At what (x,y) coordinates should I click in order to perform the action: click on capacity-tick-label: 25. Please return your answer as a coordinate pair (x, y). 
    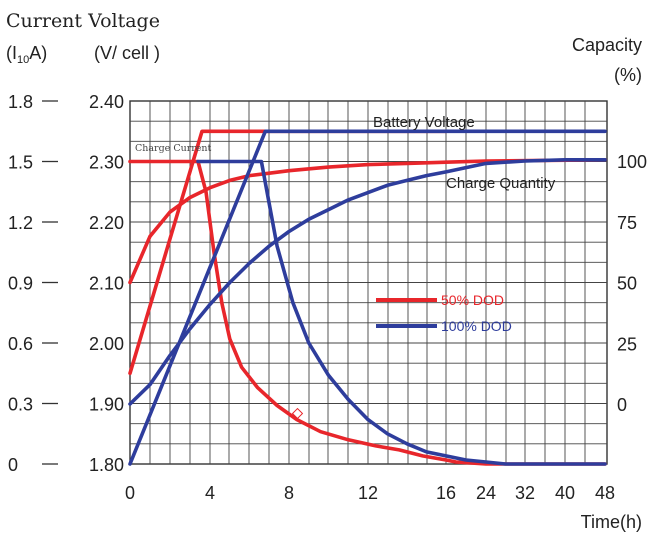
    Looking at the image, I should click on (627, 344).